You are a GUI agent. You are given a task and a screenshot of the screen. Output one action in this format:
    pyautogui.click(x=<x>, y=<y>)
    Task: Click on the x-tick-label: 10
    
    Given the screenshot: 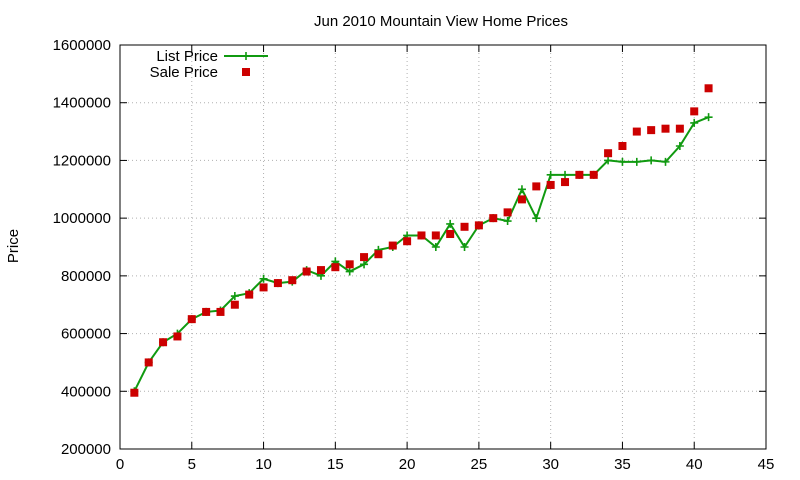 What is the action you would take?
    pyautogui.click(x=263, y=464)
    